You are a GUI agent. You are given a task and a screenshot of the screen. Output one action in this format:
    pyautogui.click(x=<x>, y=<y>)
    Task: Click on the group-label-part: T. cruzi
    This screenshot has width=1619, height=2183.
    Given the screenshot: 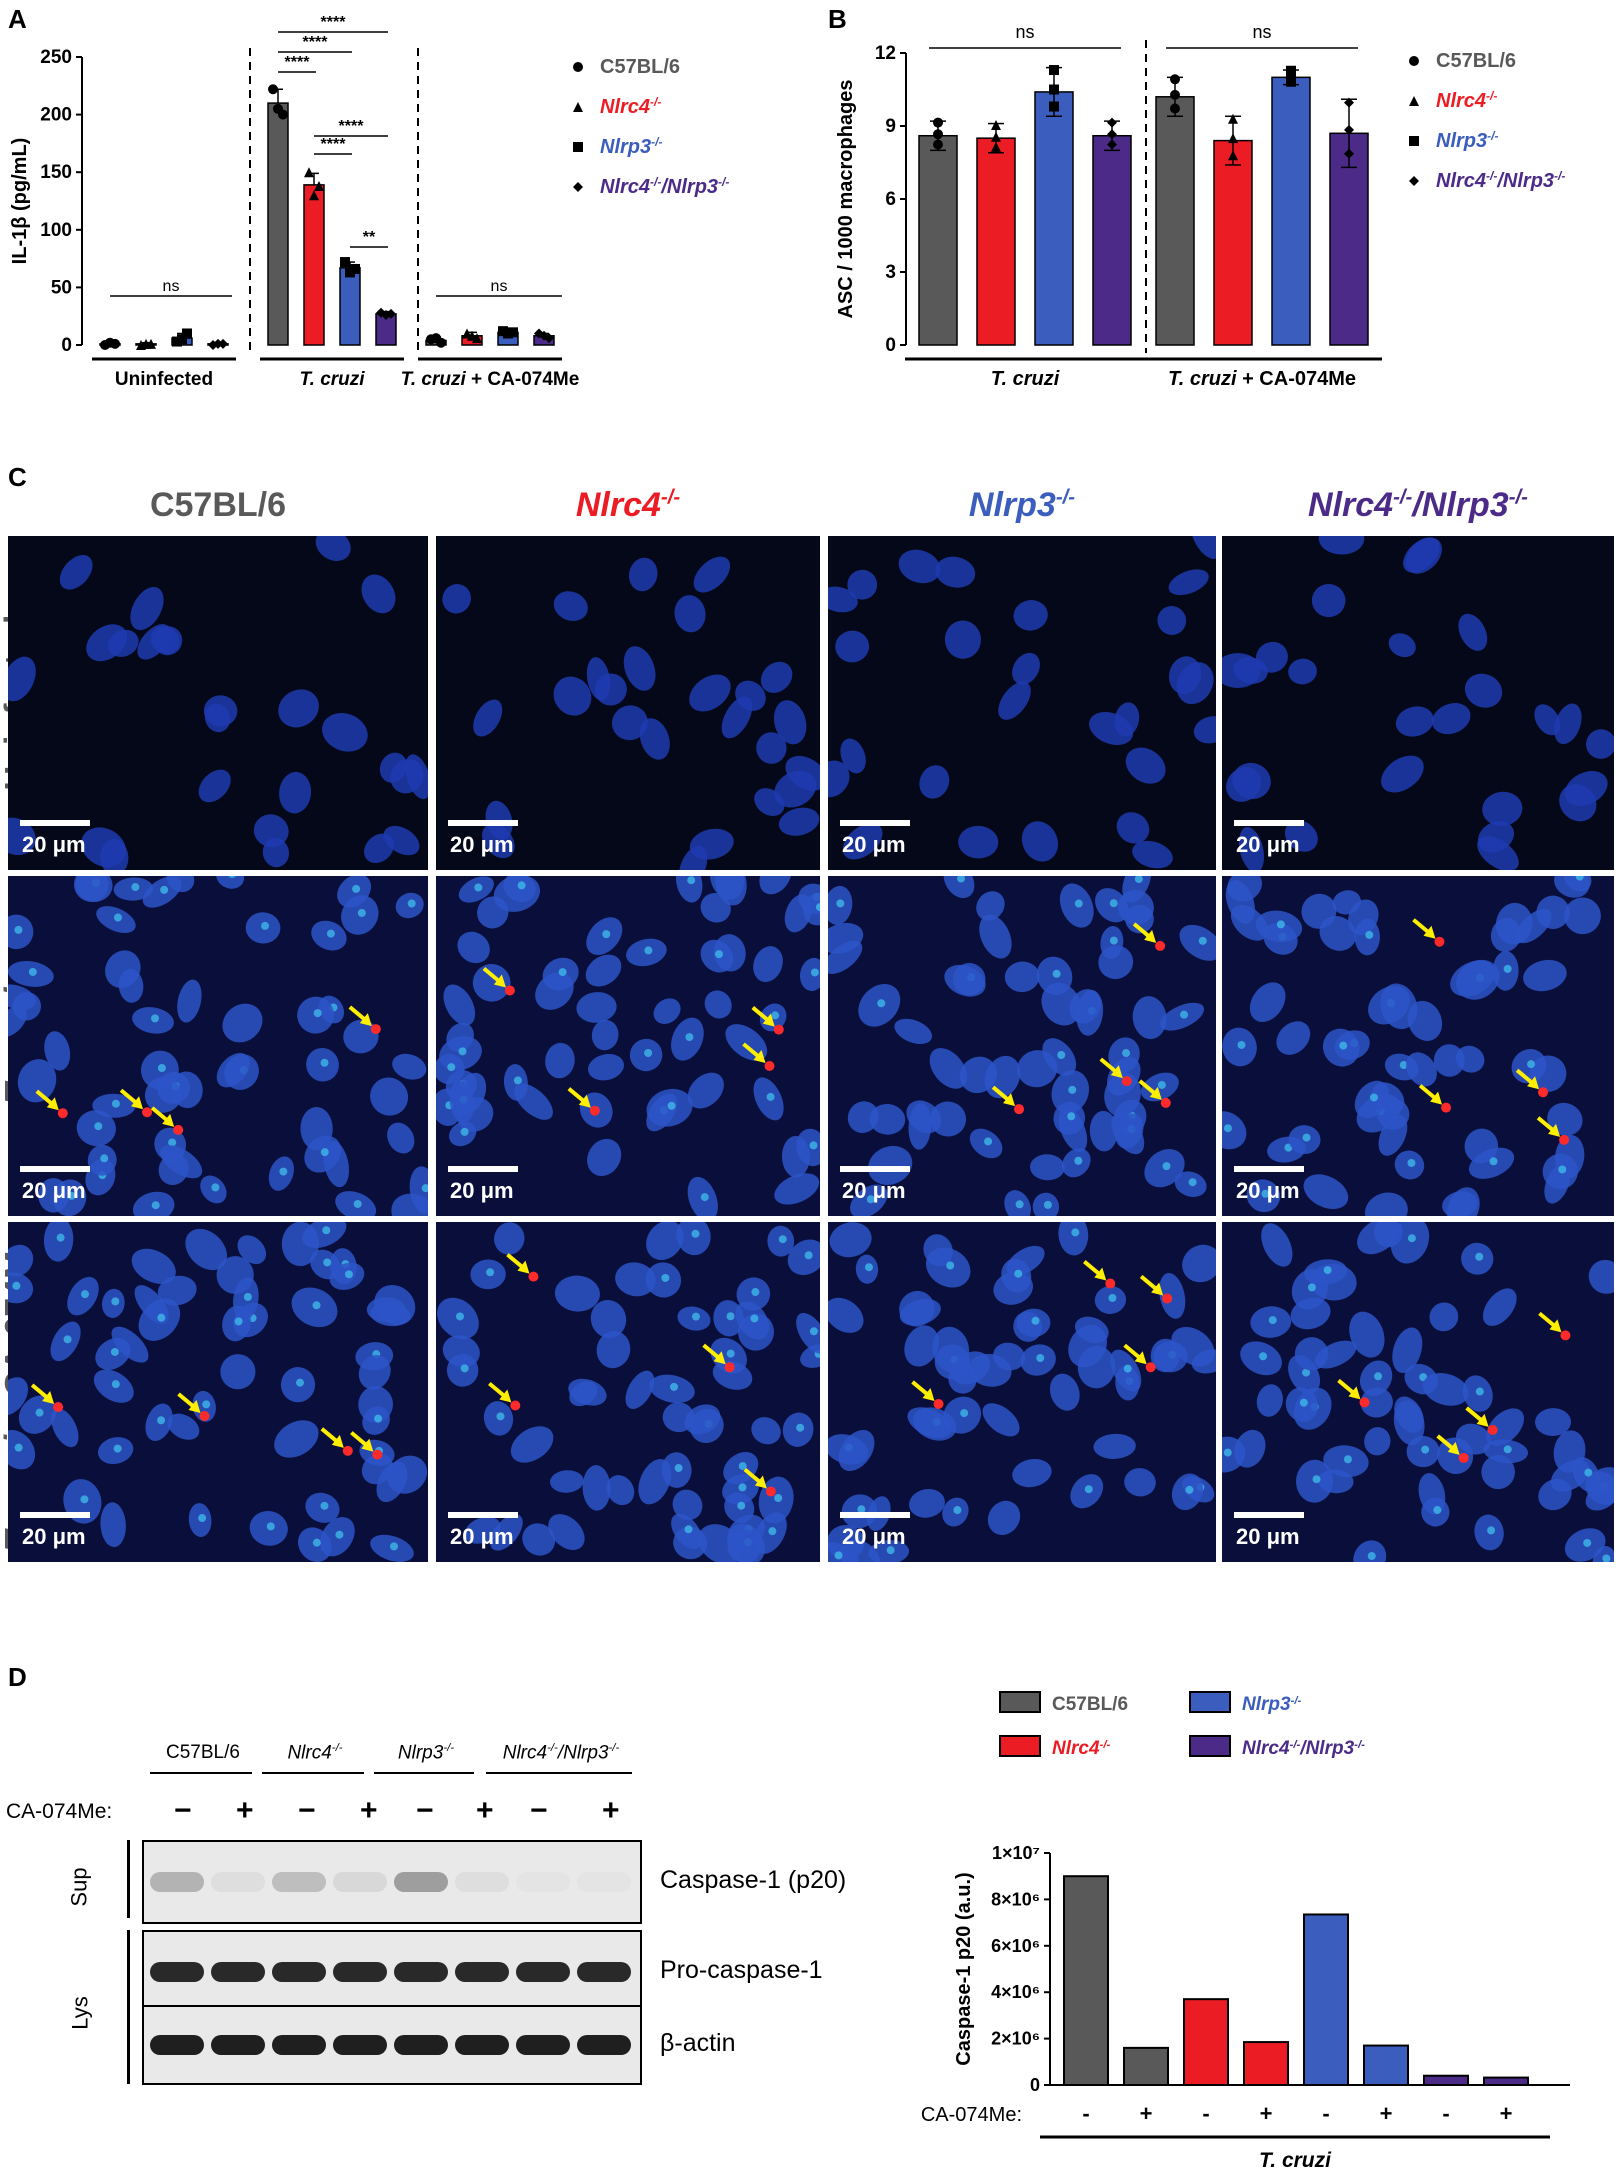 What is the action you would take?
    pyautogui.click(x=1025, y=379)
    